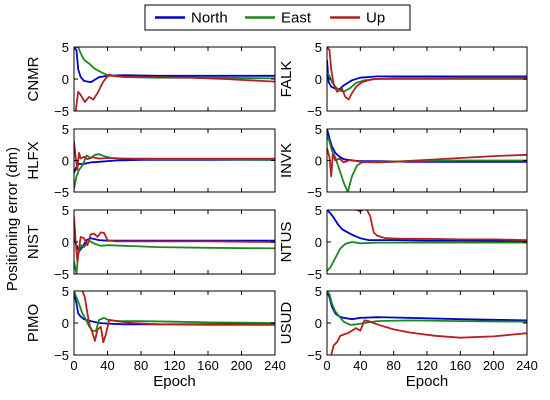 The width and height of the screenshot is (550, 400). Describe the element at coordinates (286, 160) in the screenshot. I see `station-label-invk: INVK` at that location.